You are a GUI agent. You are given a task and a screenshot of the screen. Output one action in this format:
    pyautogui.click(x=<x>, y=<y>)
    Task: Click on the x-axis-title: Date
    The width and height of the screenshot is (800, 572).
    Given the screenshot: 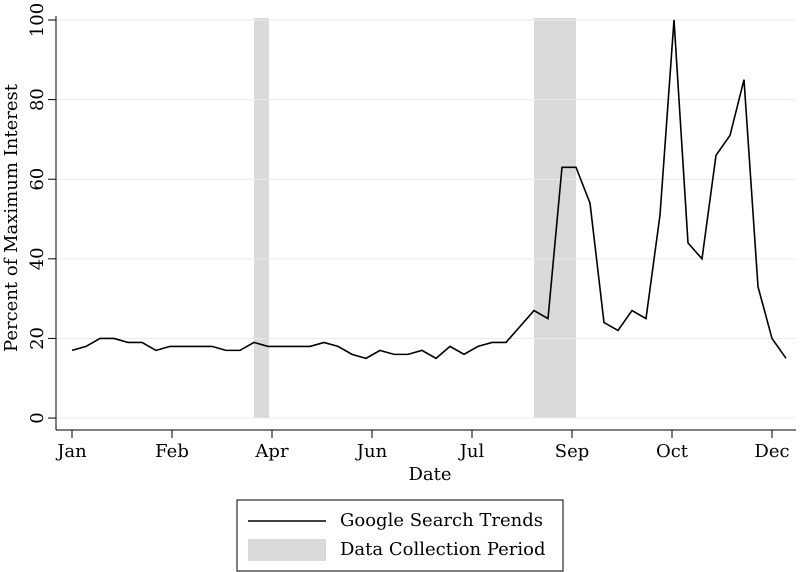 What is the action you would take?
    pyautogui.click(x=429, y=474)
    